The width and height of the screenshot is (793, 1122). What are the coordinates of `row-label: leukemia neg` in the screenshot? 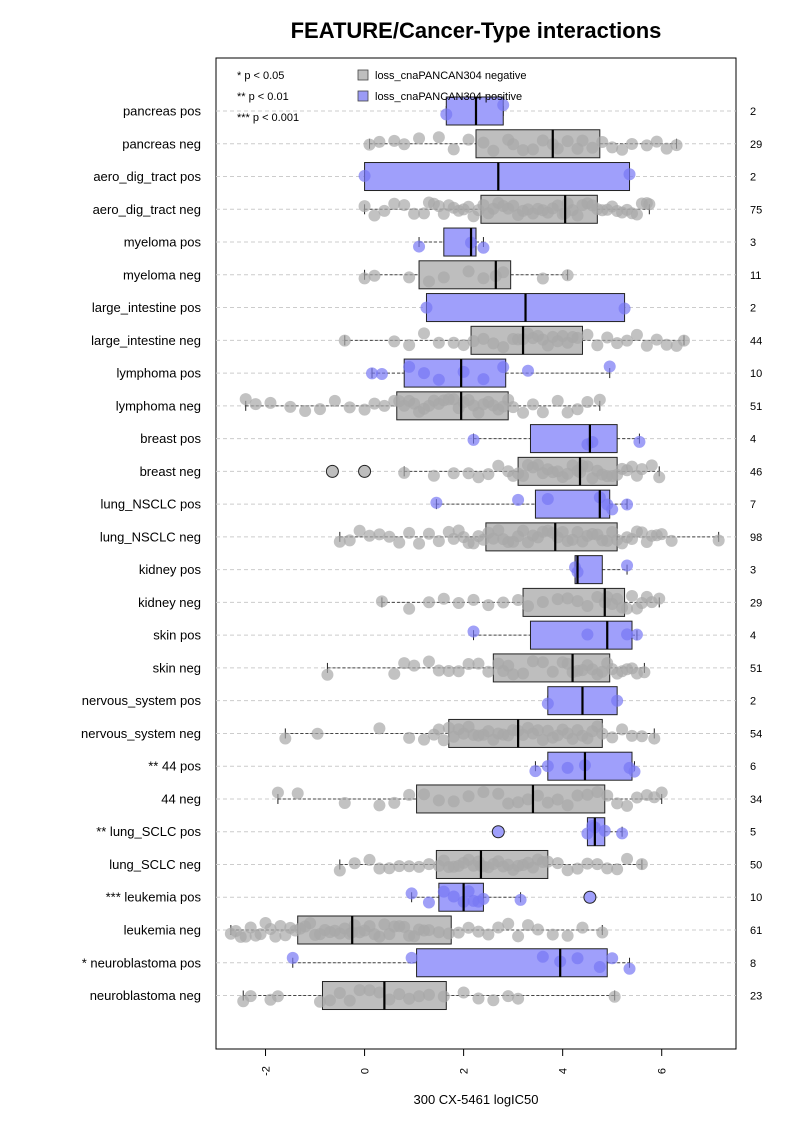 It's located at (162, 930).